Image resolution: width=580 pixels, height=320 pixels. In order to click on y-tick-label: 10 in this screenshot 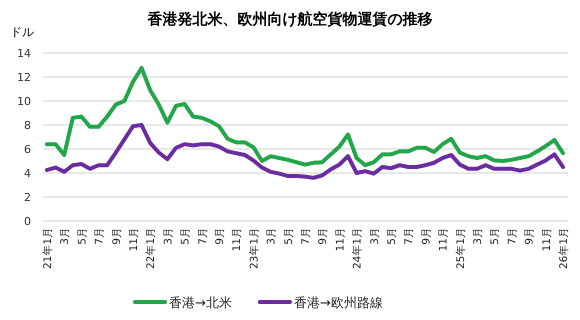, I will do `click(24, 101)`.